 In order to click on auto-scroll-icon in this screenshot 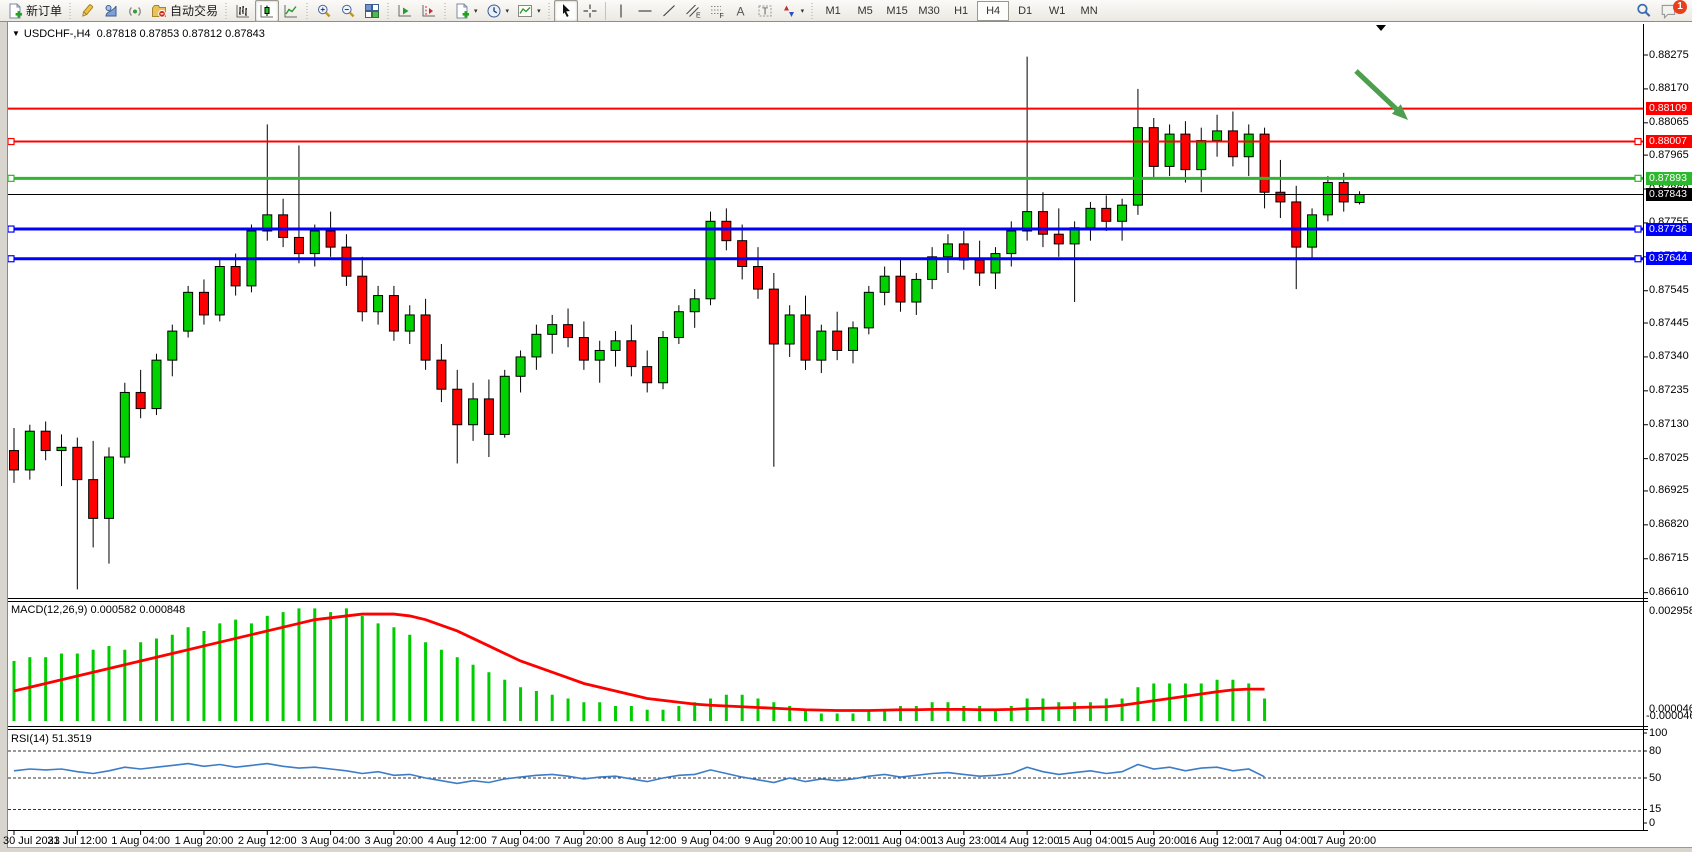, I will do `click(405, 11)`.